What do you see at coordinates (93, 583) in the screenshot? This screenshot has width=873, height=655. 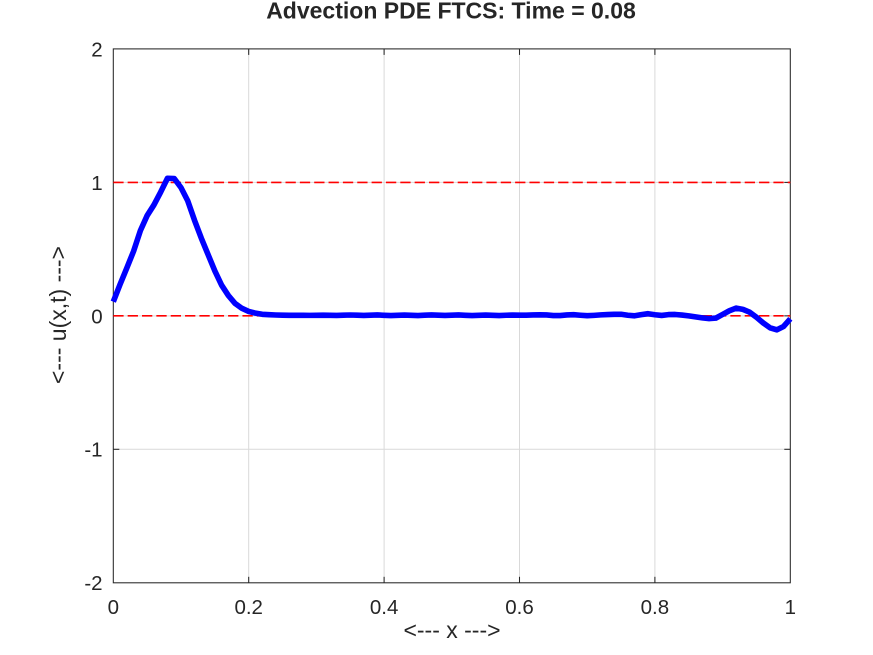 I see `svg-text: -2` at bounding box center [93, 583].